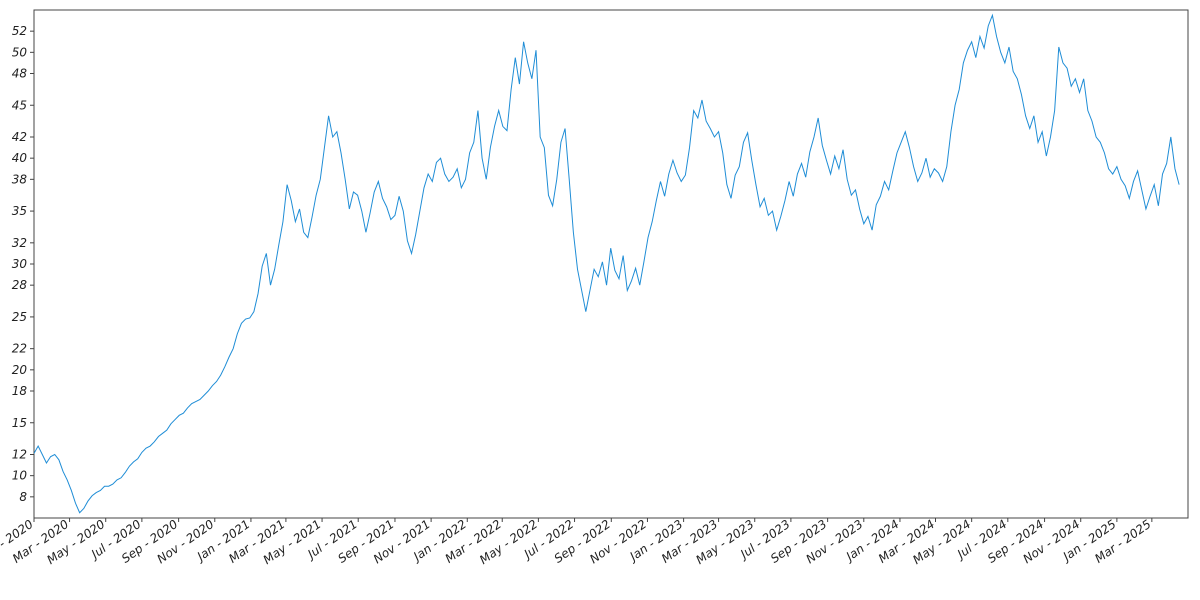 Image resolution: width=1200 pixels, height=600 pixels. What do you see at coordinates (20, 391) in the screenshot?
I see `y-tick-label: 18` at bounding box center [20, 391].